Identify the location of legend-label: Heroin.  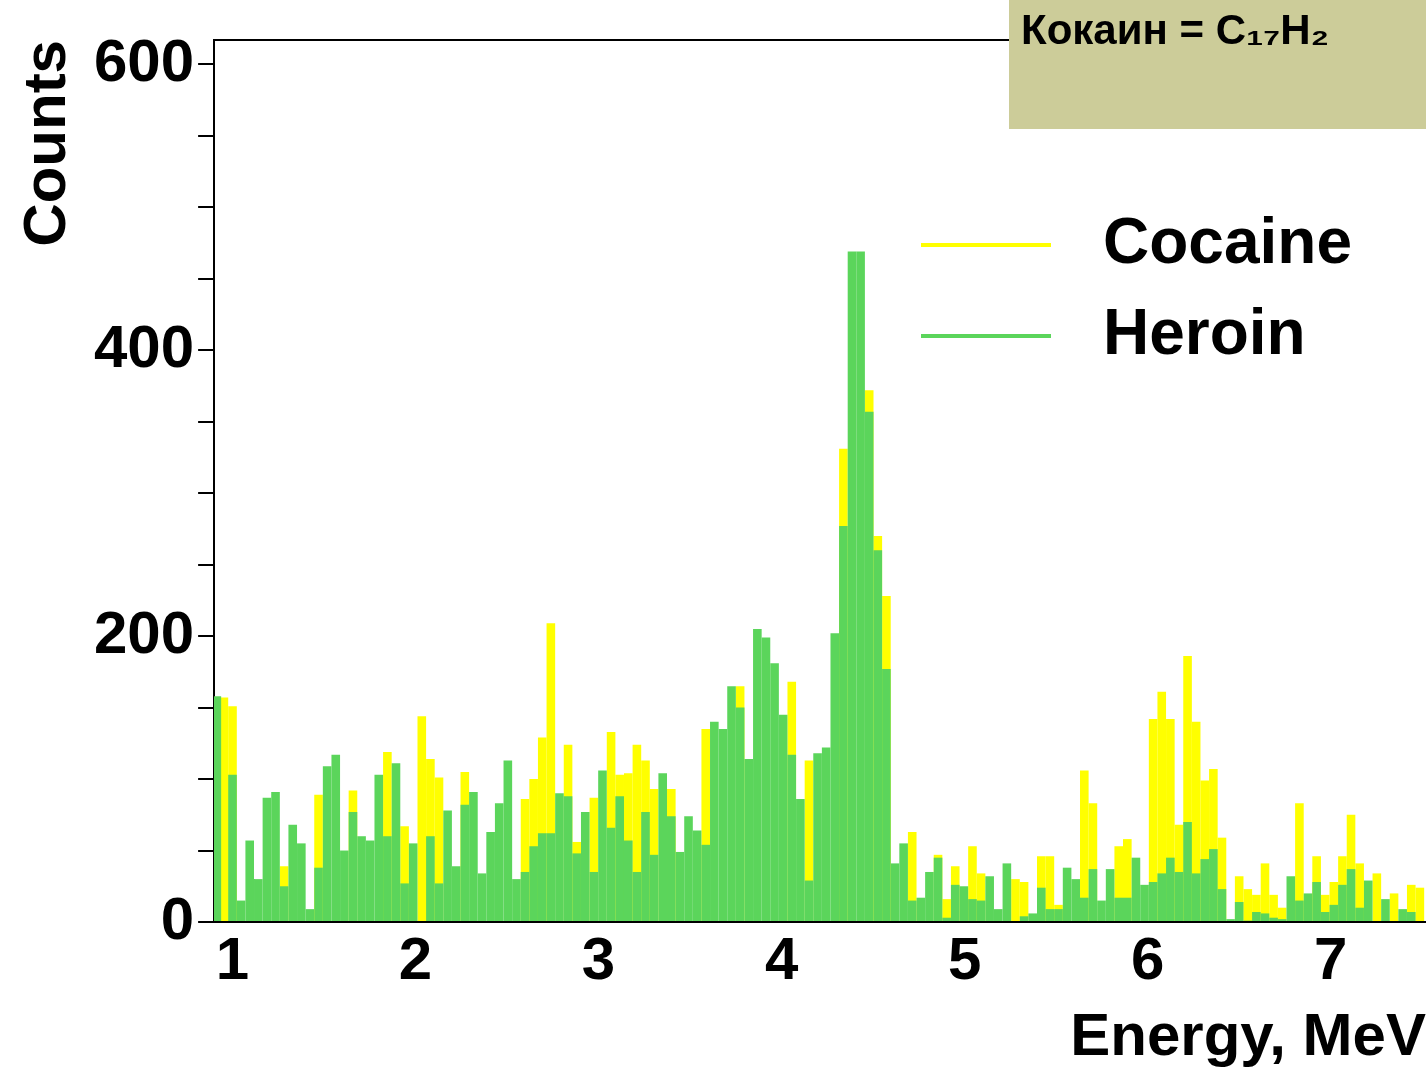
(1204, 331).